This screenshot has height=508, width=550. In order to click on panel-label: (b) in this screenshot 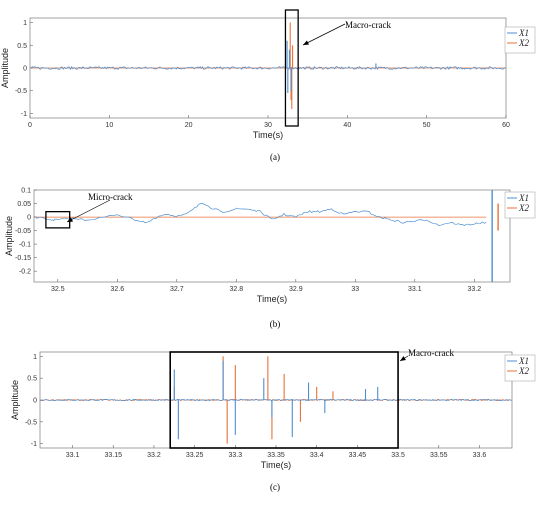, I will do `click(275, 324)`.